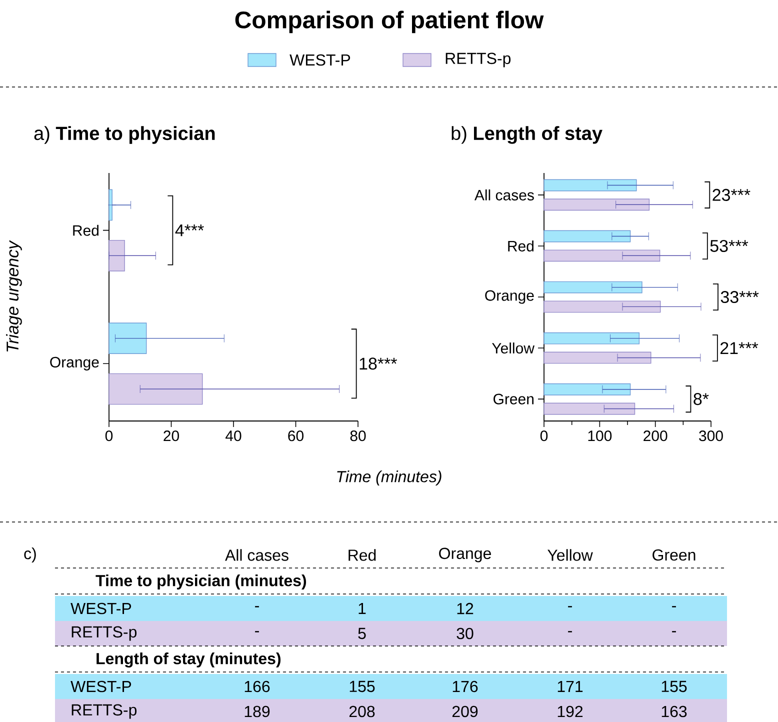 This screenshot has height=722, width=778. Describe the element at coordinates (513, 348) in the screenshot. I see `y-tick-label: Yellow` at that location.